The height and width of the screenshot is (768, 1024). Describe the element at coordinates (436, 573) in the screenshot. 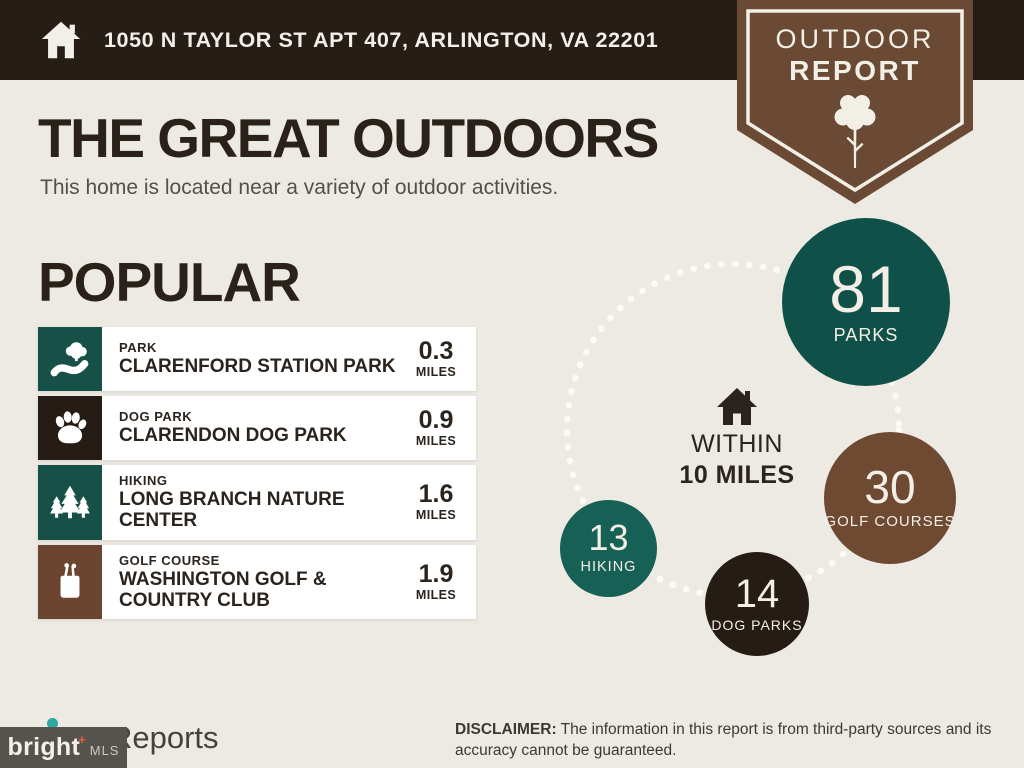

I see `list-item-distance: 1.9` at that location.